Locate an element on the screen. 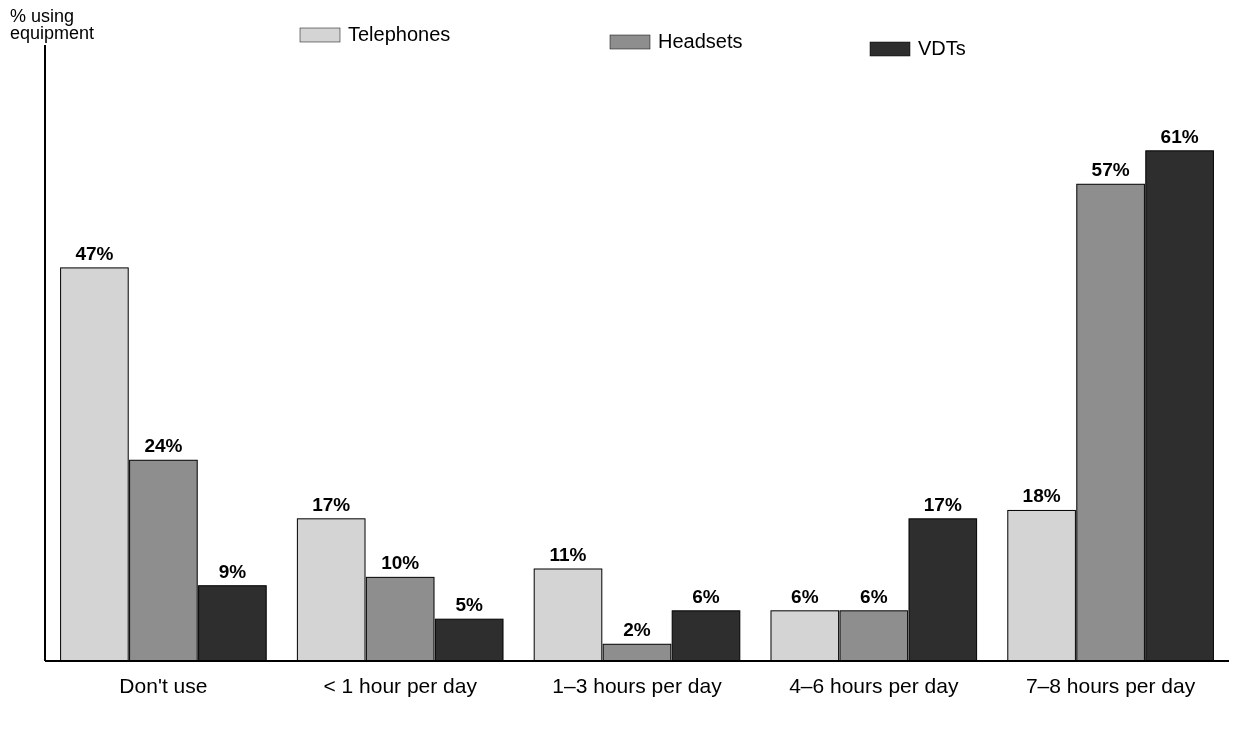 The image size is (1259, 741). legend-label: VDTs is located at coordinates (942, 48).